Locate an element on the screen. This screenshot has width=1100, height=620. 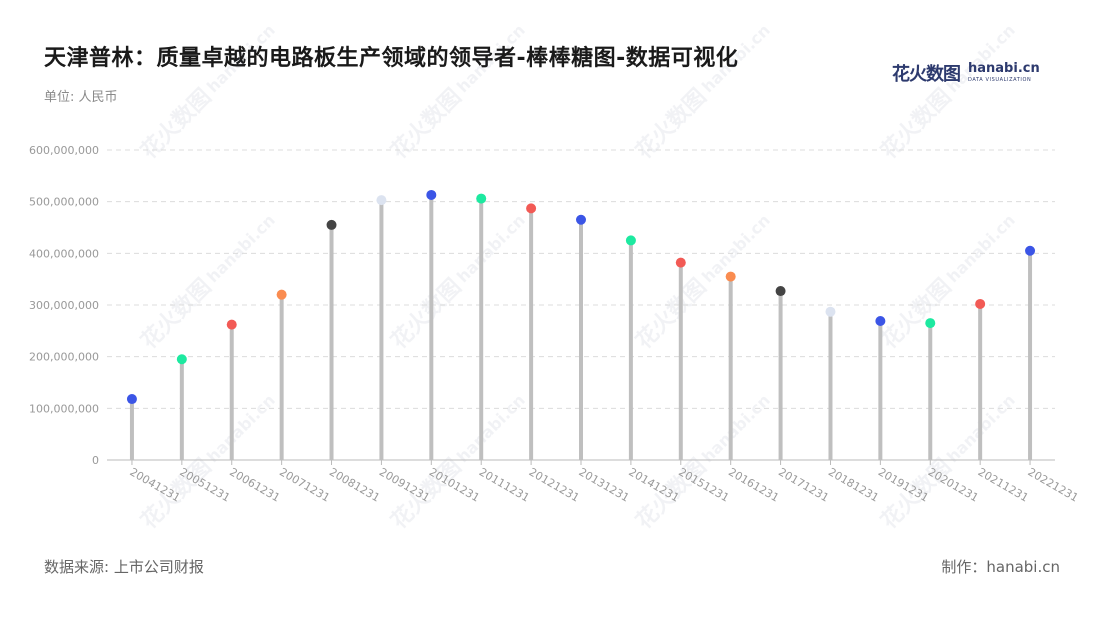
brand-logo-sub: DATA VISUALIZATION is located at coordinates (1000, 80).